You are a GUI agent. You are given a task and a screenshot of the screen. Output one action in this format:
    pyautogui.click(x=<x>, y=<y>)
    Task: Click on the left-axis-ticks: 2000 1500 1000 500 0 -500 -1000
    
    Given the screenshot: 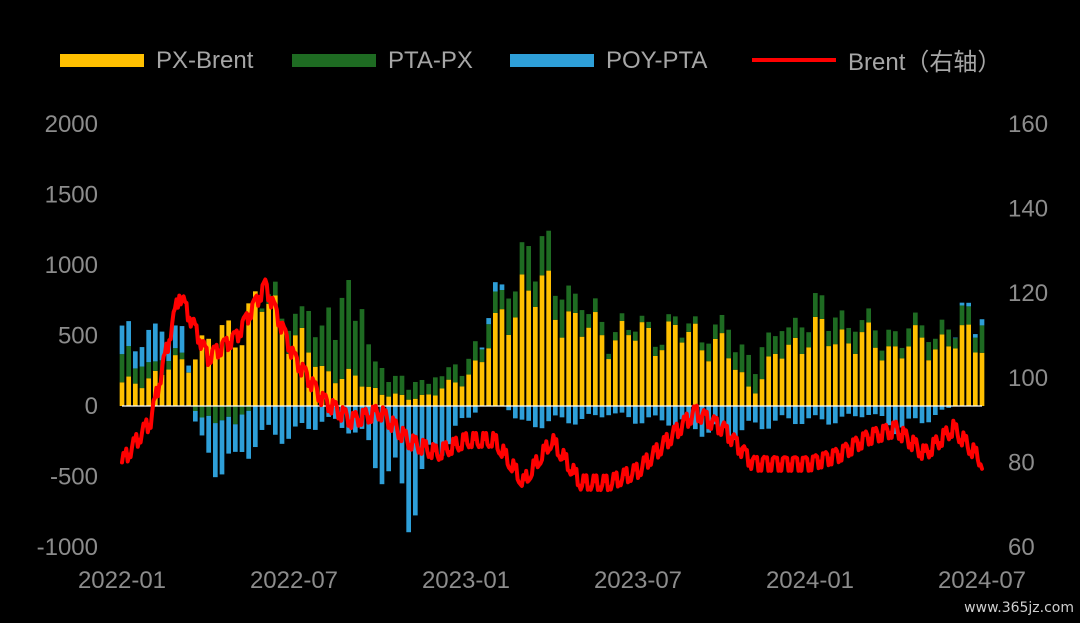 What is the action you would take?
    pyautogui.click(x=67, y=336)
    